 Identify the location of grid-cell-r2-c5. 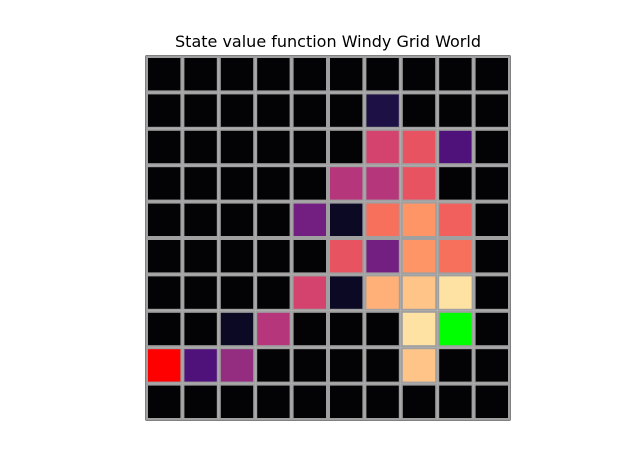
(346, 147).